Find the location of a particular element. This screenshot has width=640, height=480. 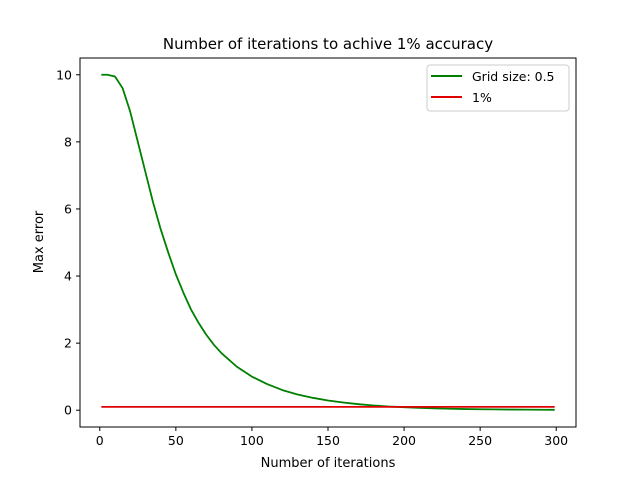

x-axis: 0 50 100 150 200 250 300 is located at coordinates (332, 437).